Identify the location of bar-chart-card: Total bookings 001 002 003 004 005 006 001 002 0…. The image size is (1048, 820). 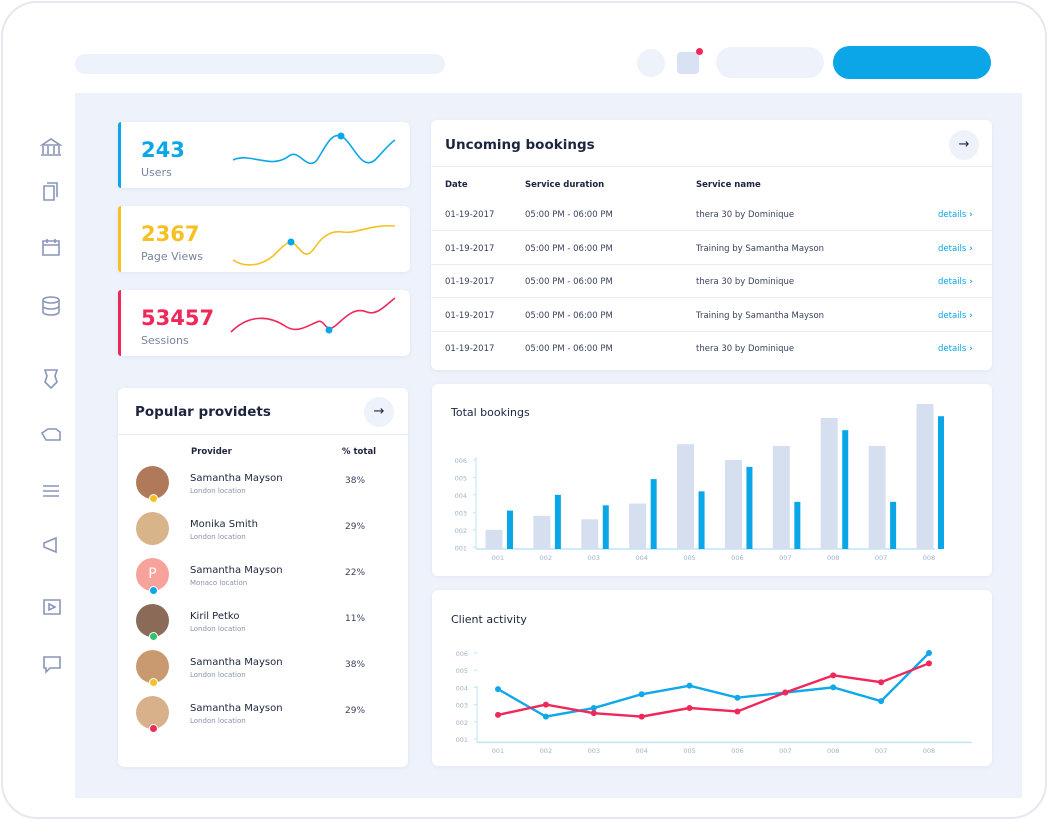
(712, 480).